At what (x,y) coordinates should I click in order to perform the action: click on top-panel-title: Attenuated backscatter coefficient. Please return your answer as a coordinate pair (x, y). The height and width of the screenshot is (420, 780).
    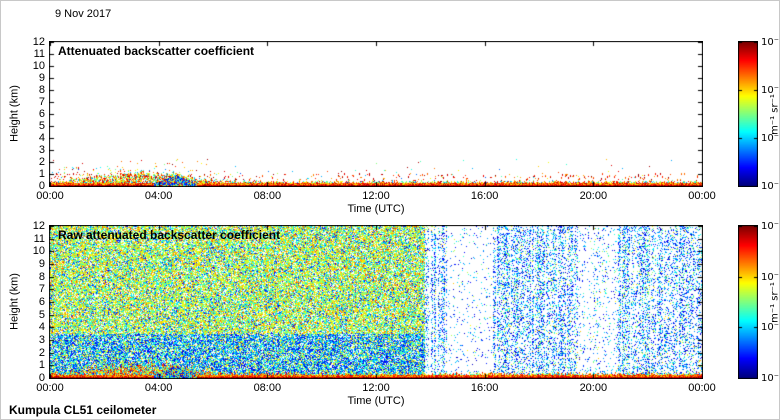
    Looking at the image, I should click on (156, 51).